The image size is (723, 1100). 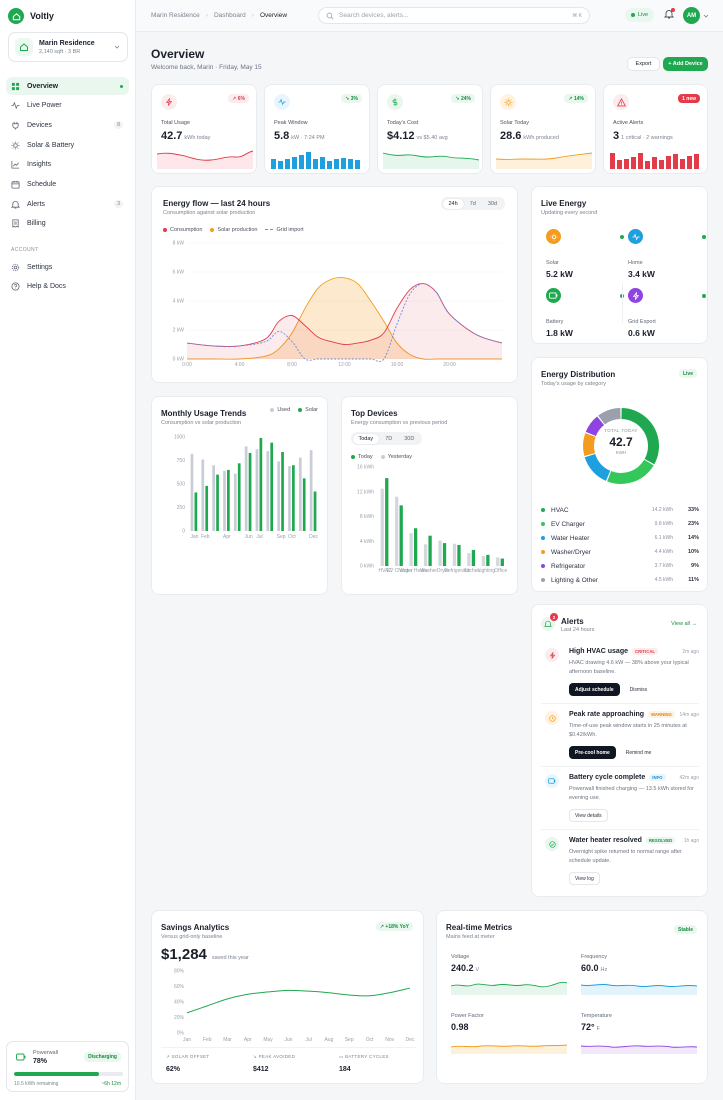 I want to click on search-bar: ⌘ K, so click(x=454, y=15).